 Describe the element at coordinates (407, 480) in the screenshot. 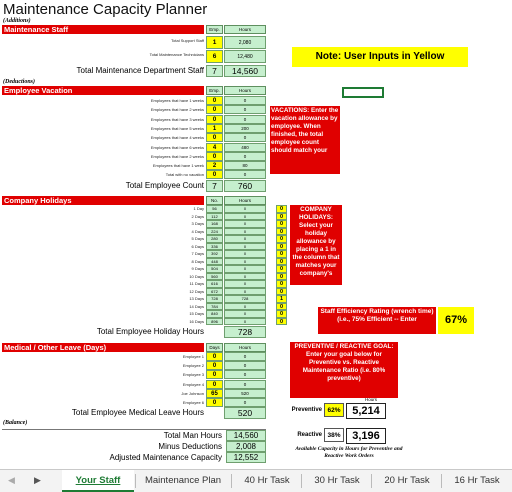

I see `sheet-tab: 20 Hr Task` at that location.